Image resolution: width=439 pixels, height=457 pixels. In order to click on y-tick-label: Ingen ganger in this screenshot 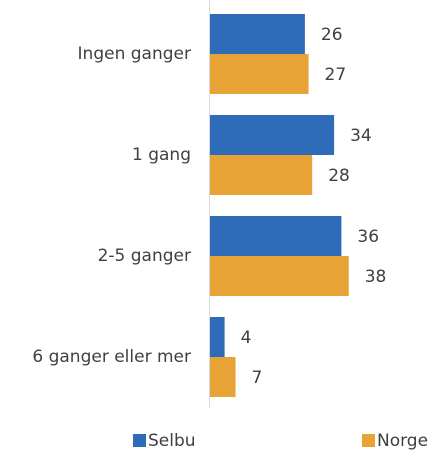, I will do `click(134, 54)`.